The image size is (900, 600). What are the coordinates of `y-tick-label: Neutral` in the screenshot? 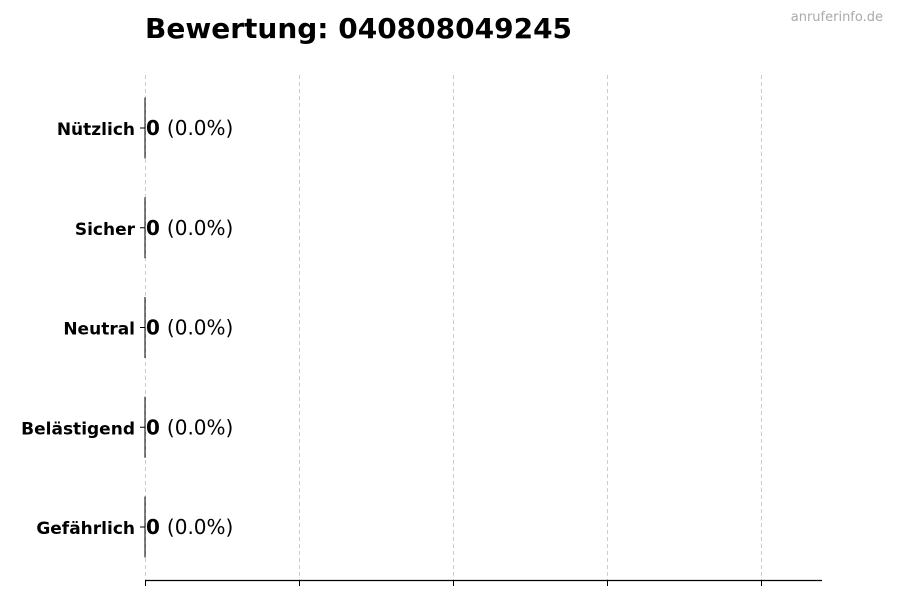 It's located at (99, 330).